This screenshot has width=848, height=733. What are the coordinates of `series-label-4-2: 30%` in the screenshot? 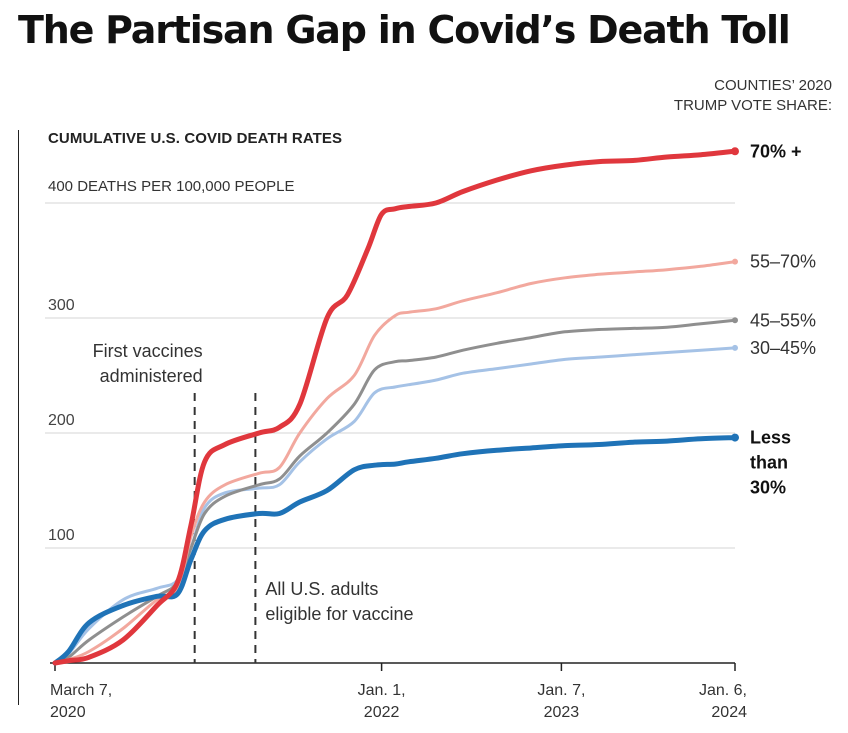 It's located at (768, 488).